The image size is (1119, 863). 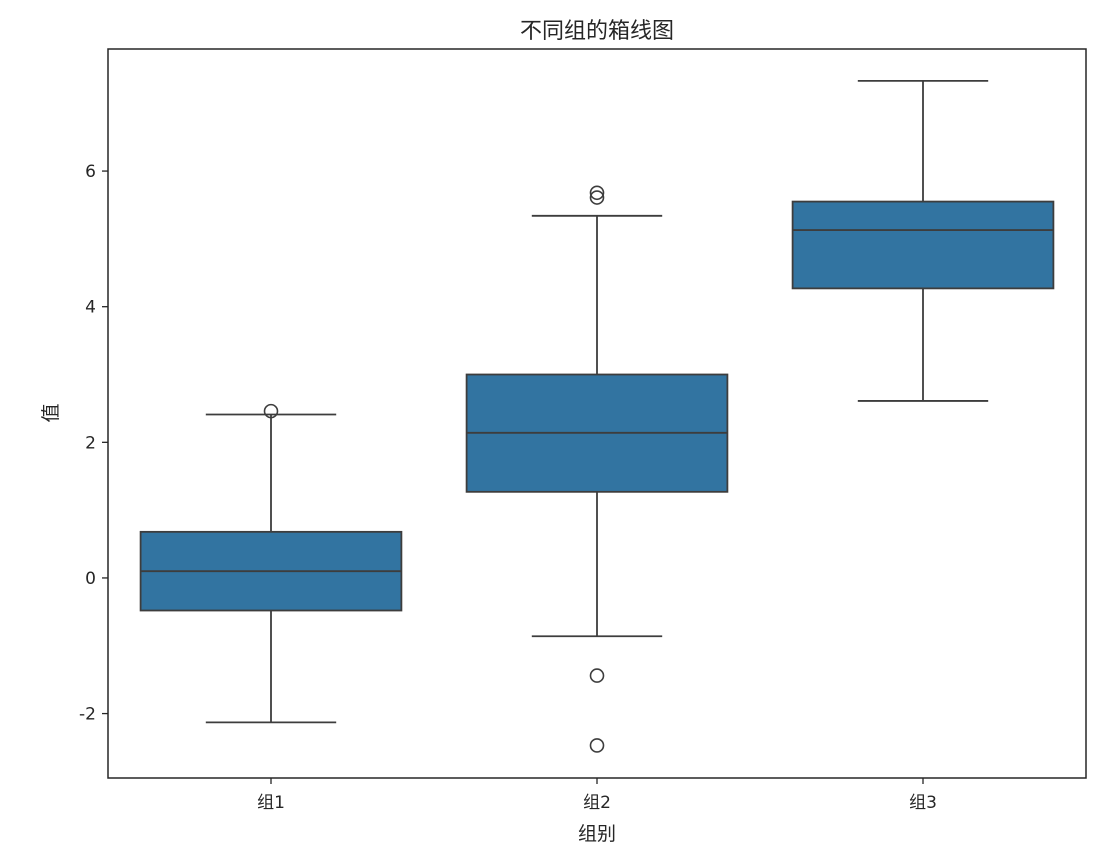 What do you see at coordinates (923, 245) in the screenshot?
I see `iqr-box` at bounding box center [923, 245].